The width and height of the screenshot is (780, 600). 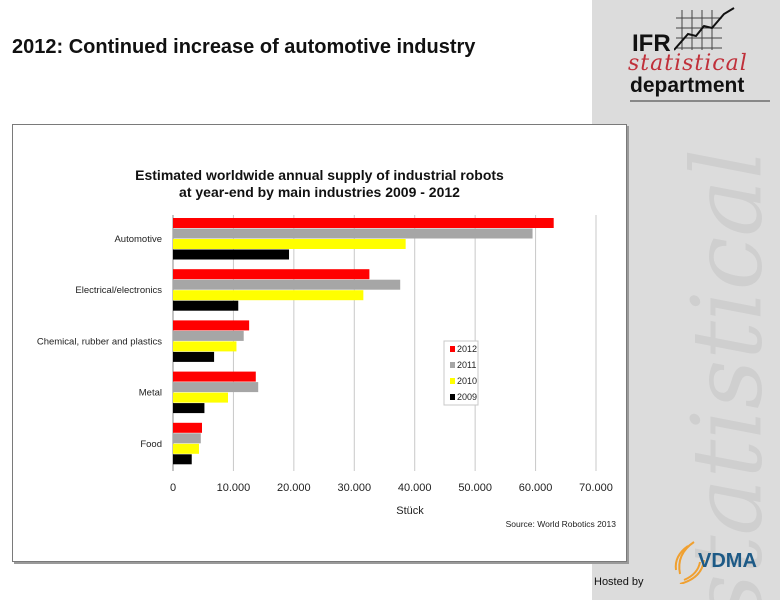 What do you see at coordinates (461, 373) in the screenshot?
I see `legend-box` at bounding box center [461, 373].